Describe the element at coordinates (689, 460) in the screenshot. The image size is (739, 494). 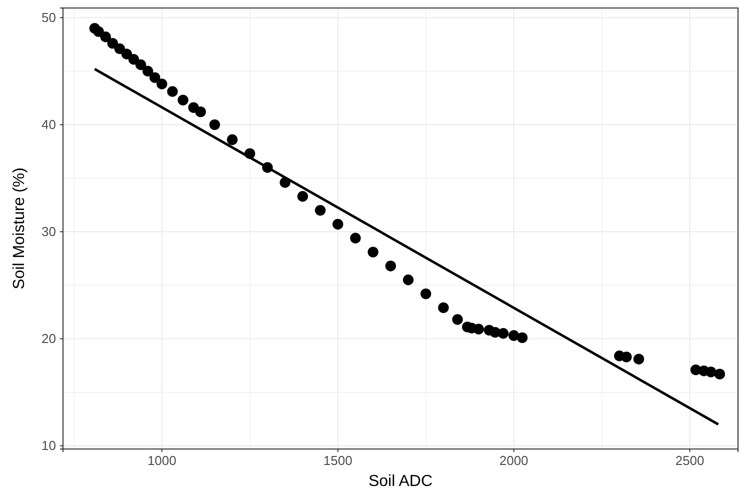
I see `x-tick-label: 2500` at that location.